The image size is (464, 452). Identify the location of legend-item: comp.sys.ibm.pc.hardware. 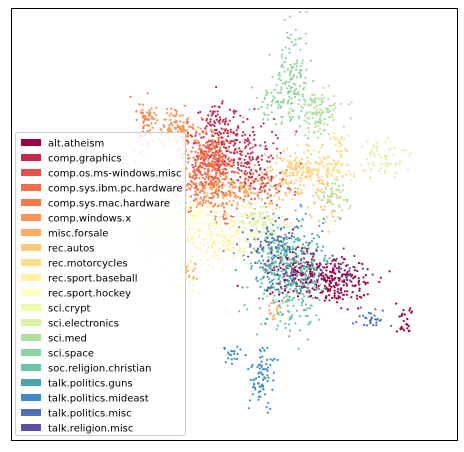
(102, 189).